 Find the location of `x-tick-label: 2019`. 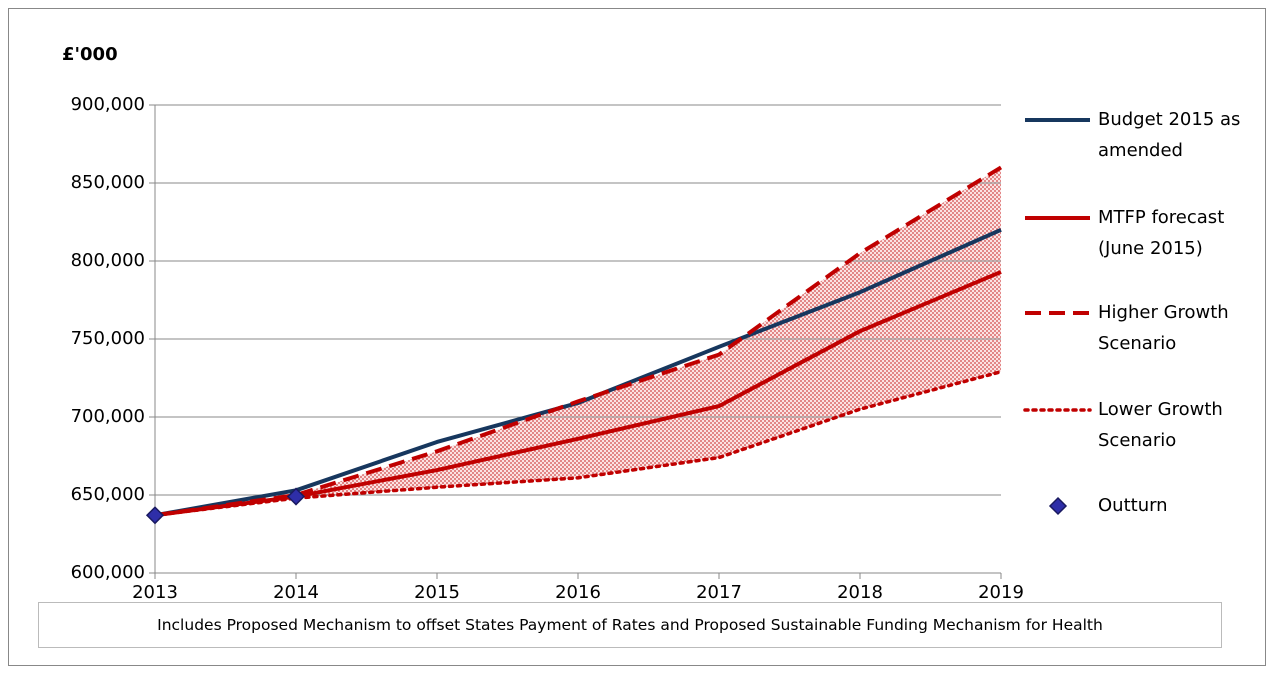

x-tick-label: 2019 is located at coordinates (1001, 592).